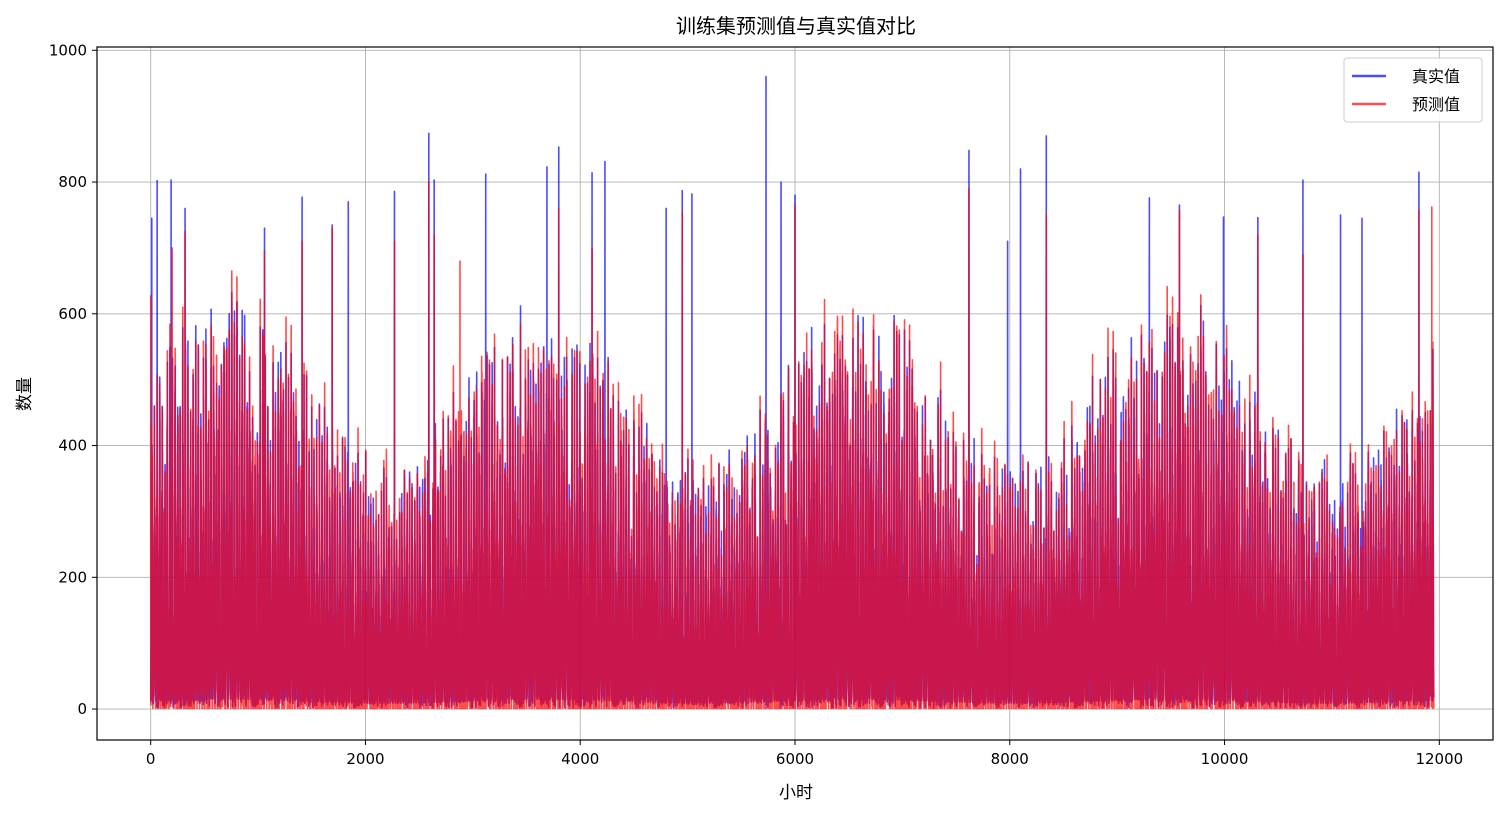 The width and height of the screenshot is (1507, 815). I want to click on x-tick-label: 2000, so click(365, 759).